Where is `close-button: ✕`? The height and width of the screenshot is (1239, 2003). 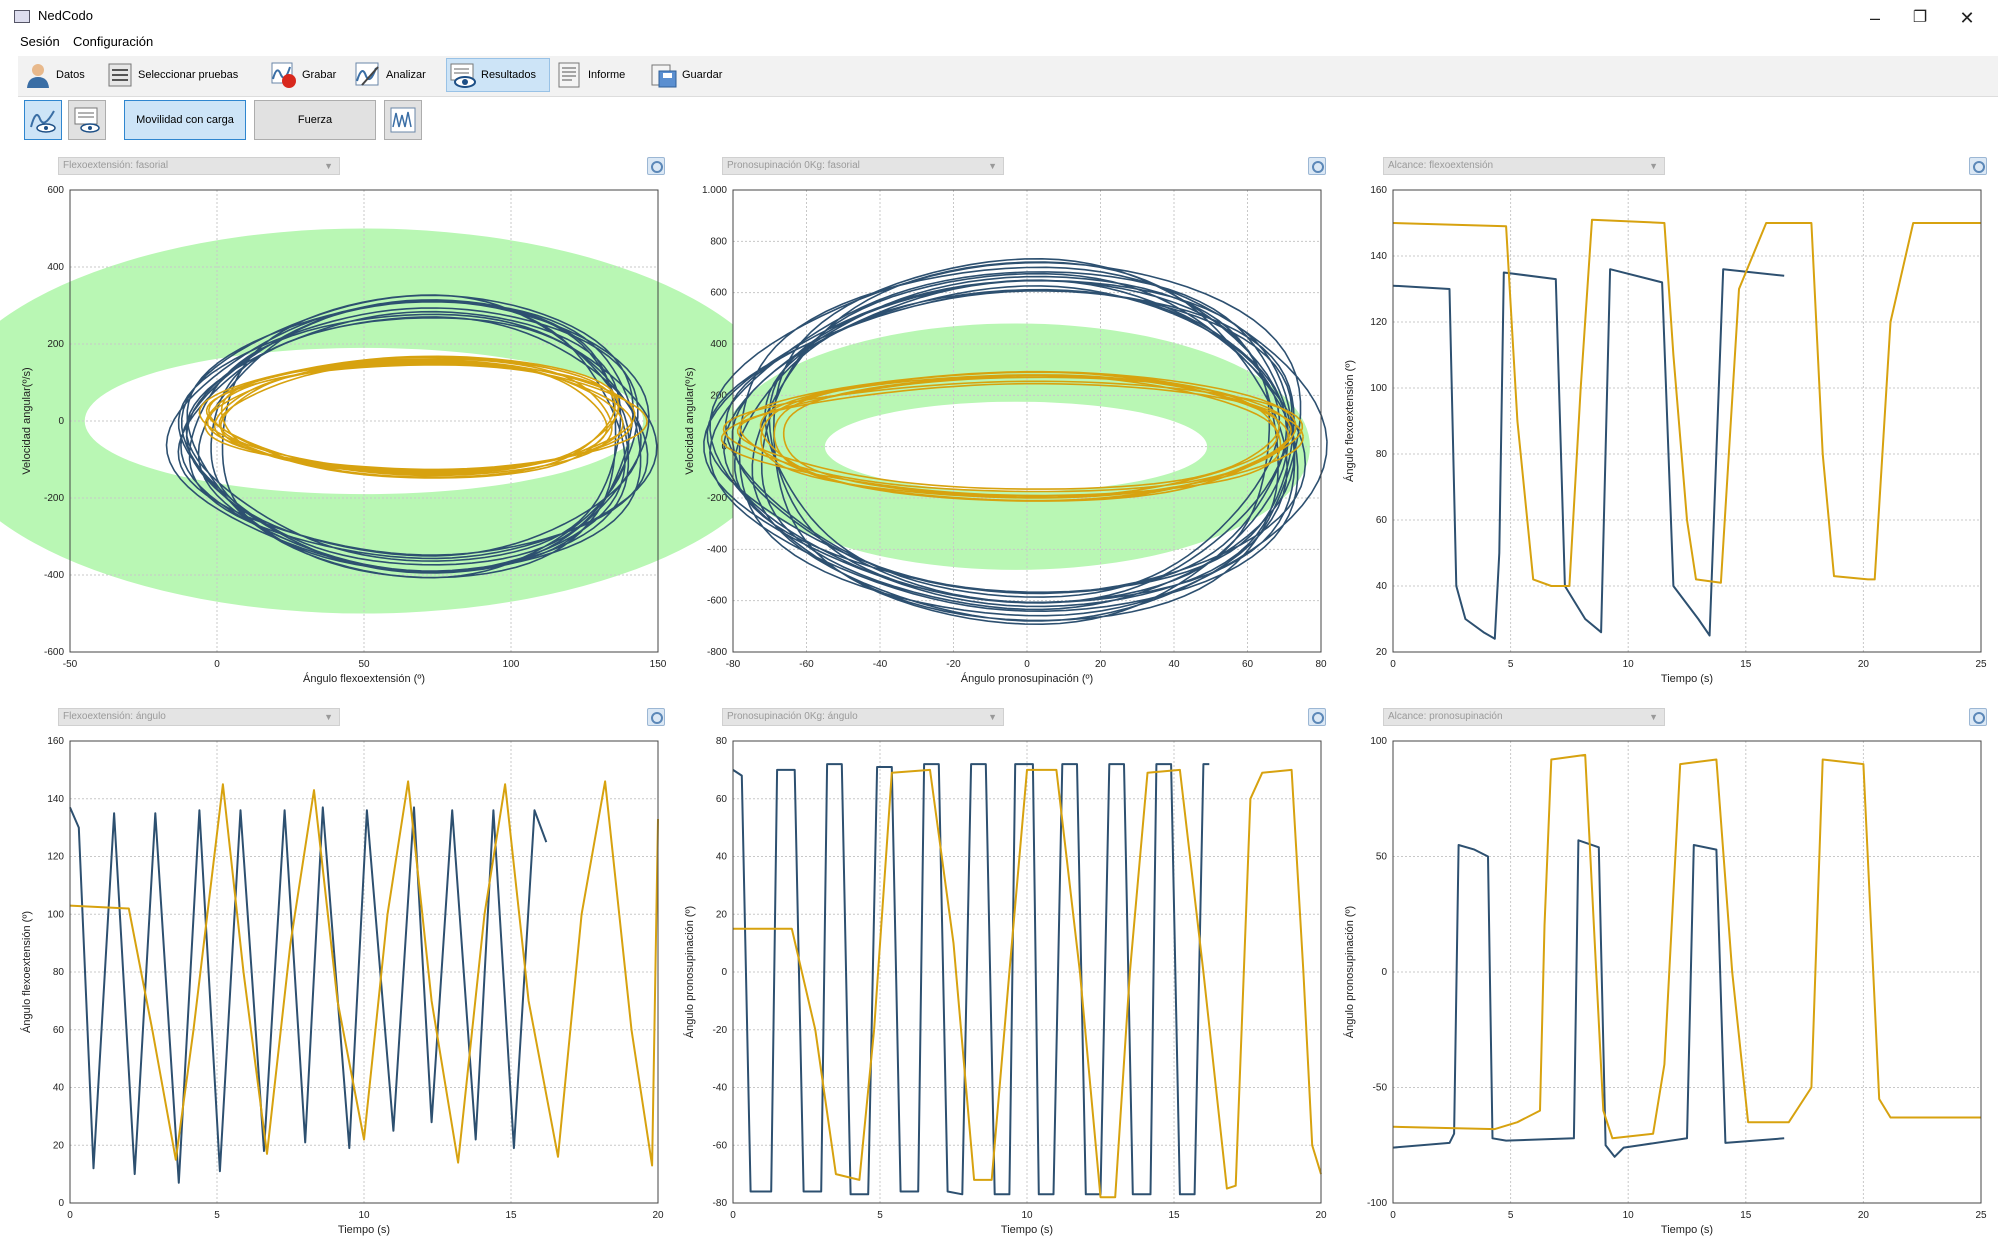
close-button: ✕ is located at coordinates (1967, 18).